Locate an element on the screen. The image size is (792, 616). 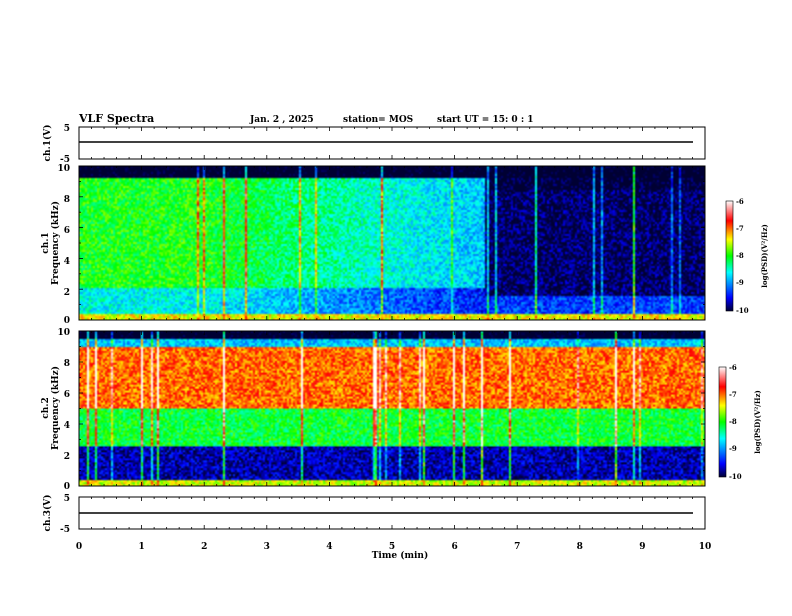
ch2-spec-ytick-2: 2 is located at coordinates (67, 457).